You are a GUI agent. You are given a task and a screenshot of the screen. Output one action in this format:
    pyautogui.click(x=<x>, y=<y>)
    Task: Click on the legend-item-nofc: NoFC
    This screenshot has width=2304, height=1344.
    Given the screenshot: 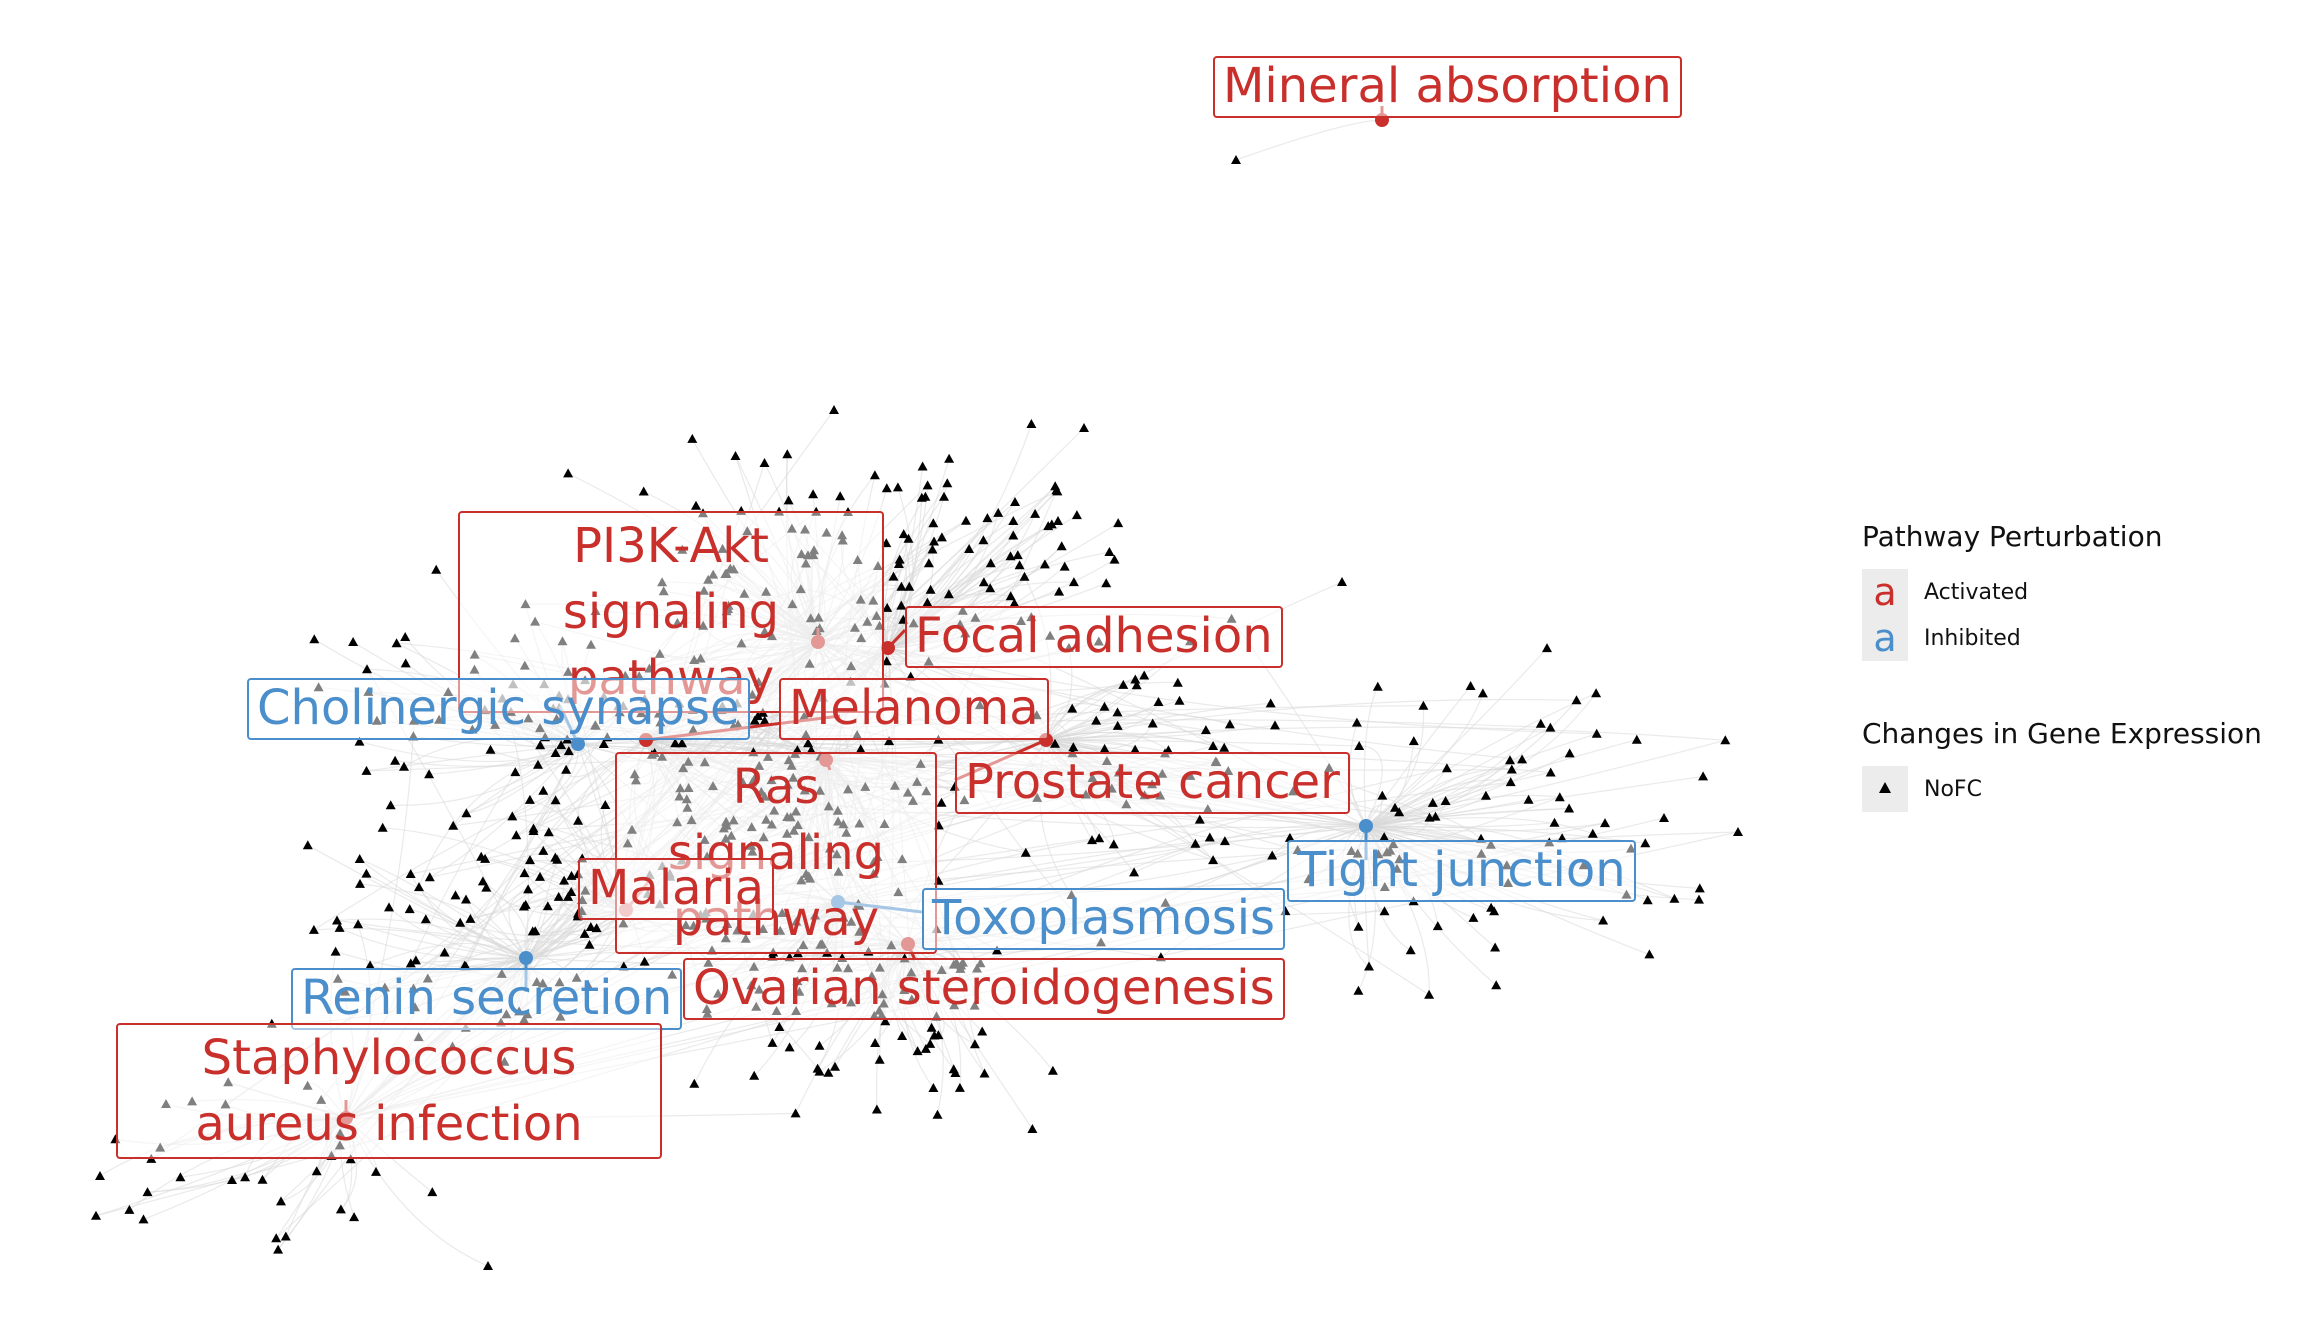 What is the action you would take?
    pyautogui.click(x=2062, y=789)
    